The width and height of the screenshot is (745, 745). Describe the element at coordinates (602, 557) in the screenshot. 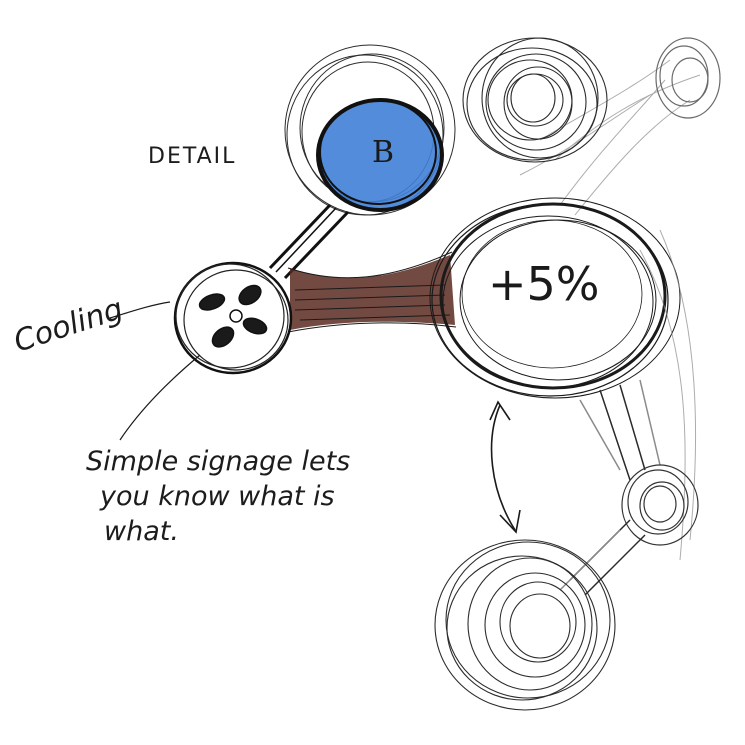

I see `link-mid-bottom` at that location.